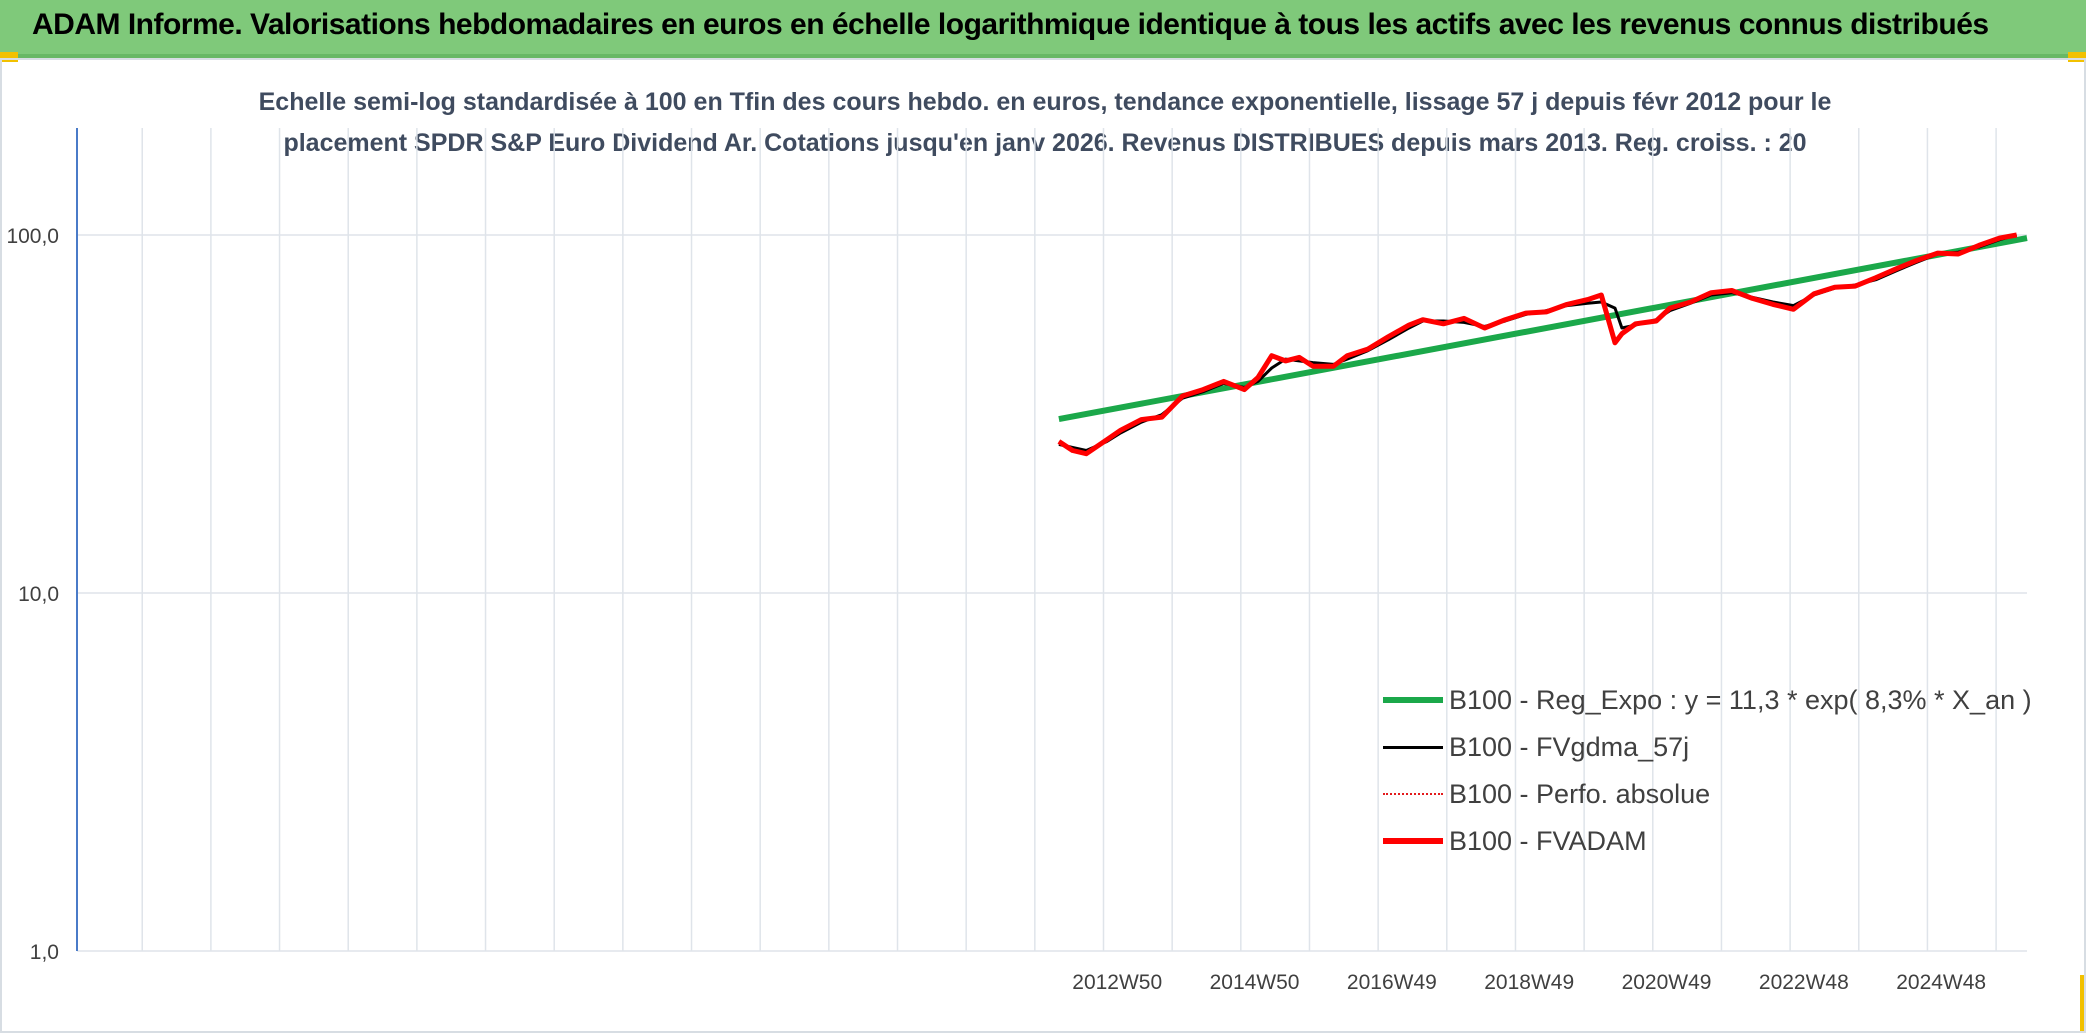  Describe the element at coordinates (1580, 794) in the screenshot. I see `legend-label-perf: B100 - Perfo. absolue` at that location.